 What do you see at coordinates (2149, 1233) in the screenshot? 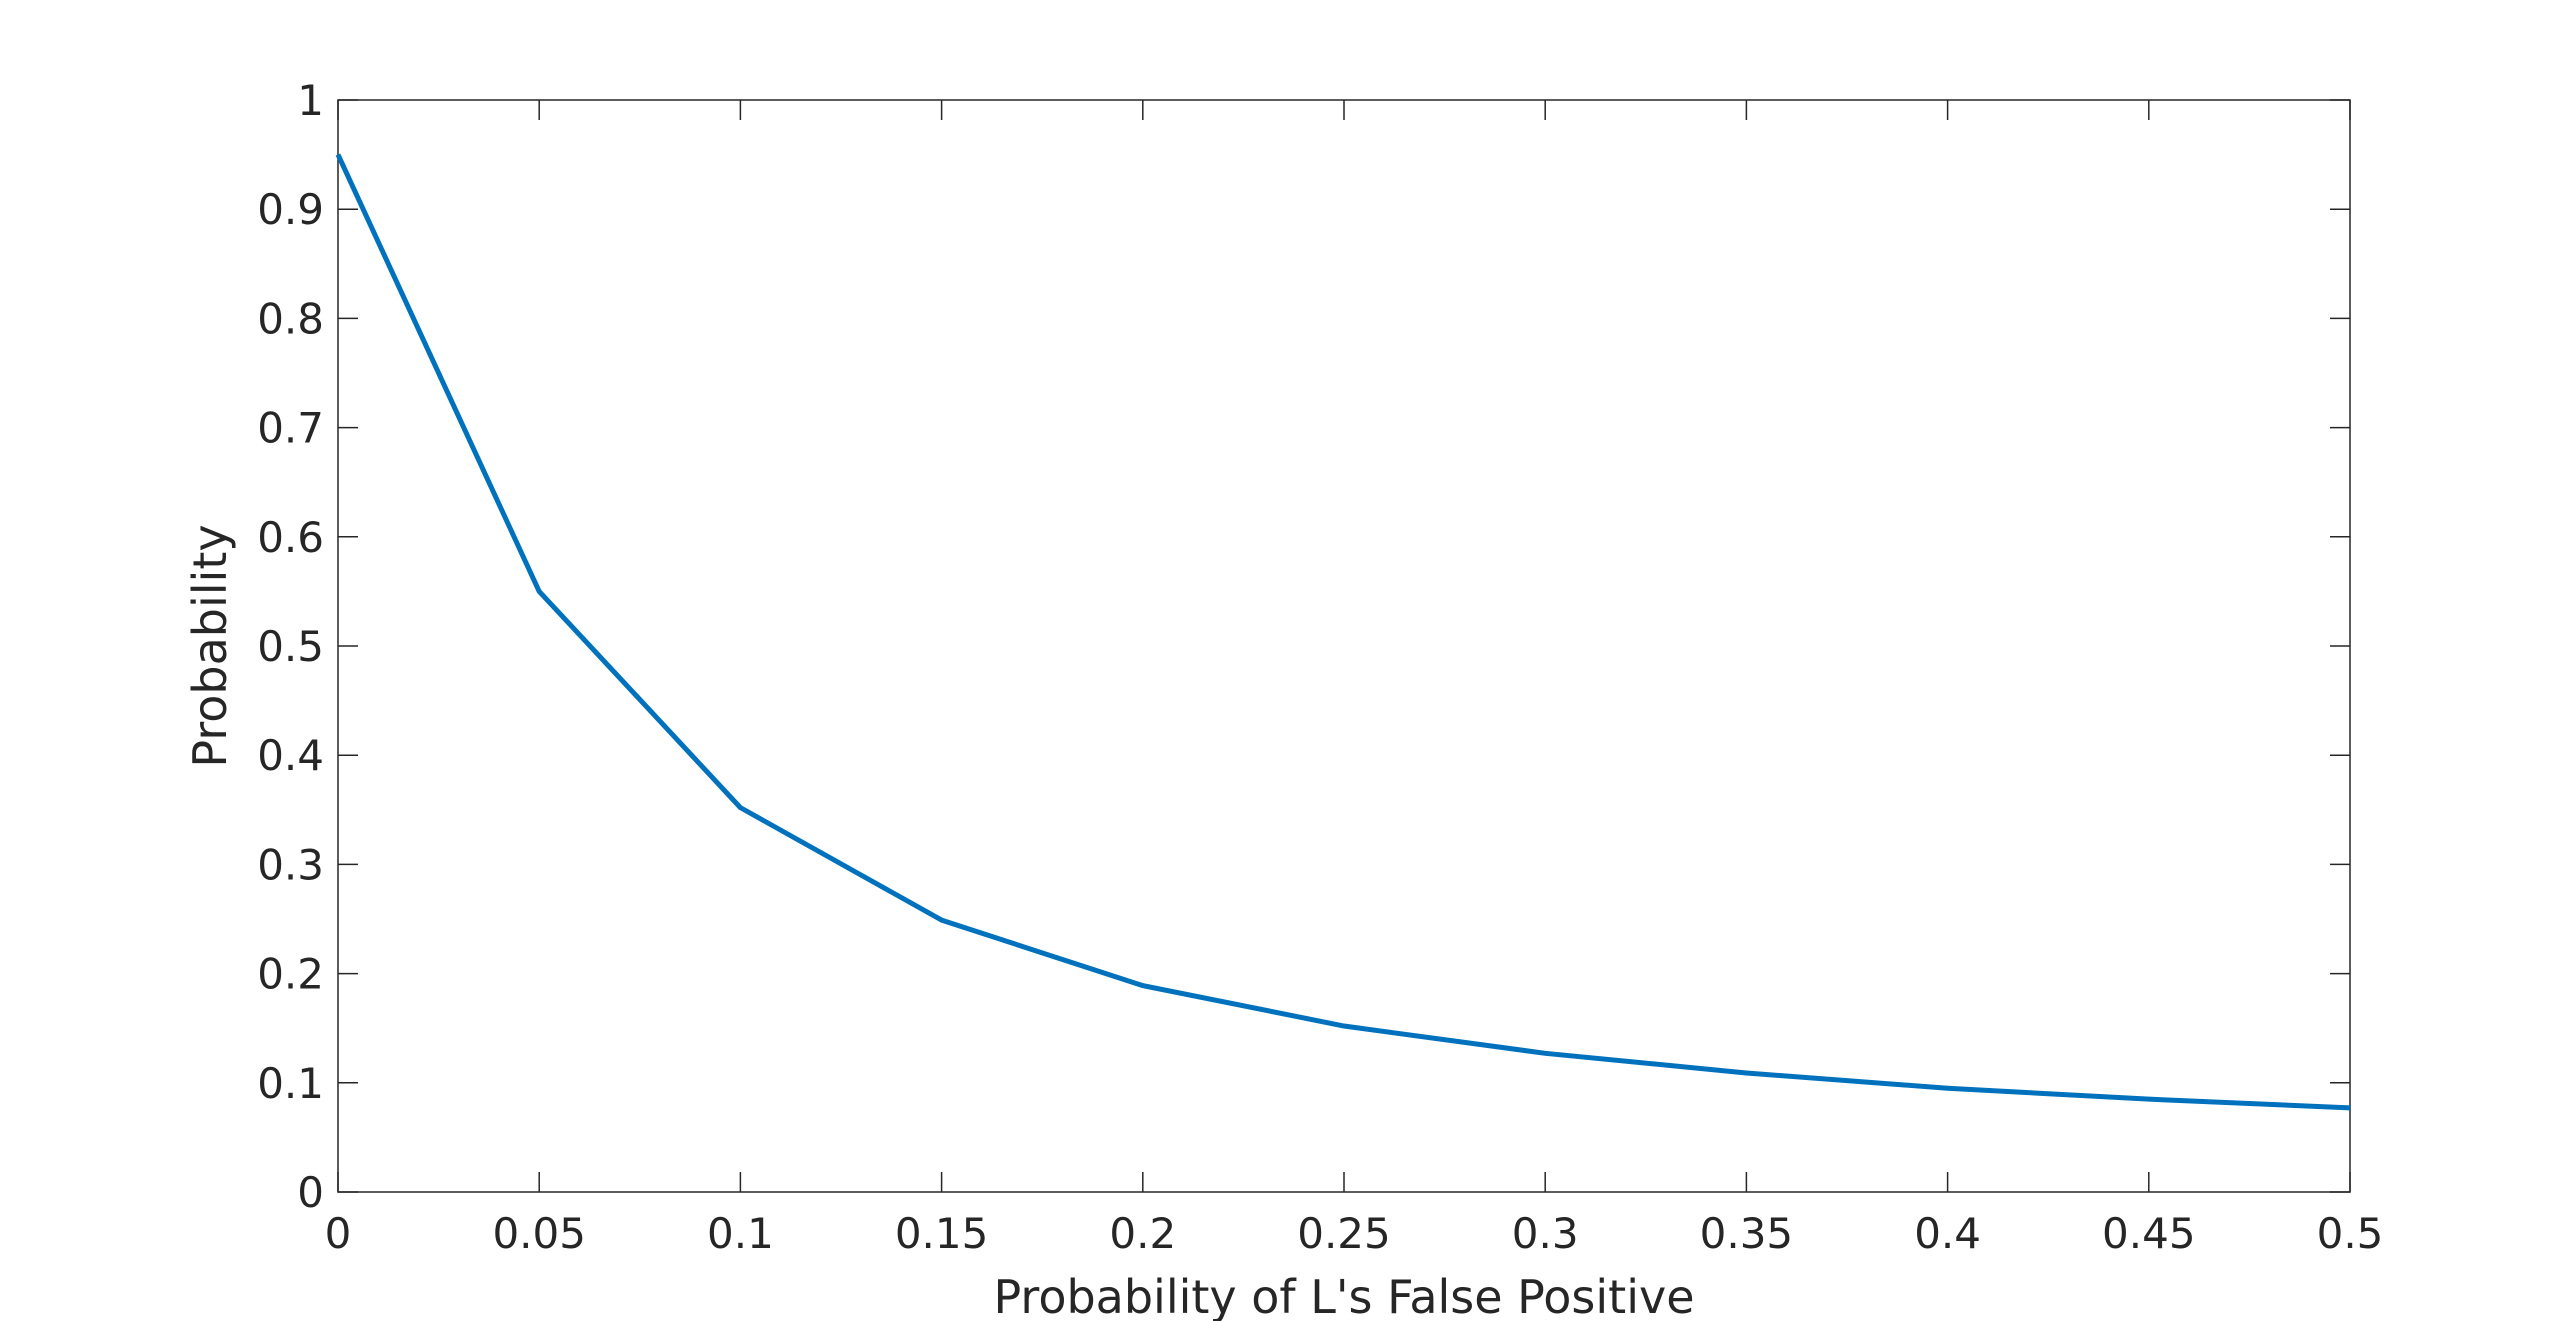
I see `x-tick-label: 0.45` at bounding box center [2149, 1233].